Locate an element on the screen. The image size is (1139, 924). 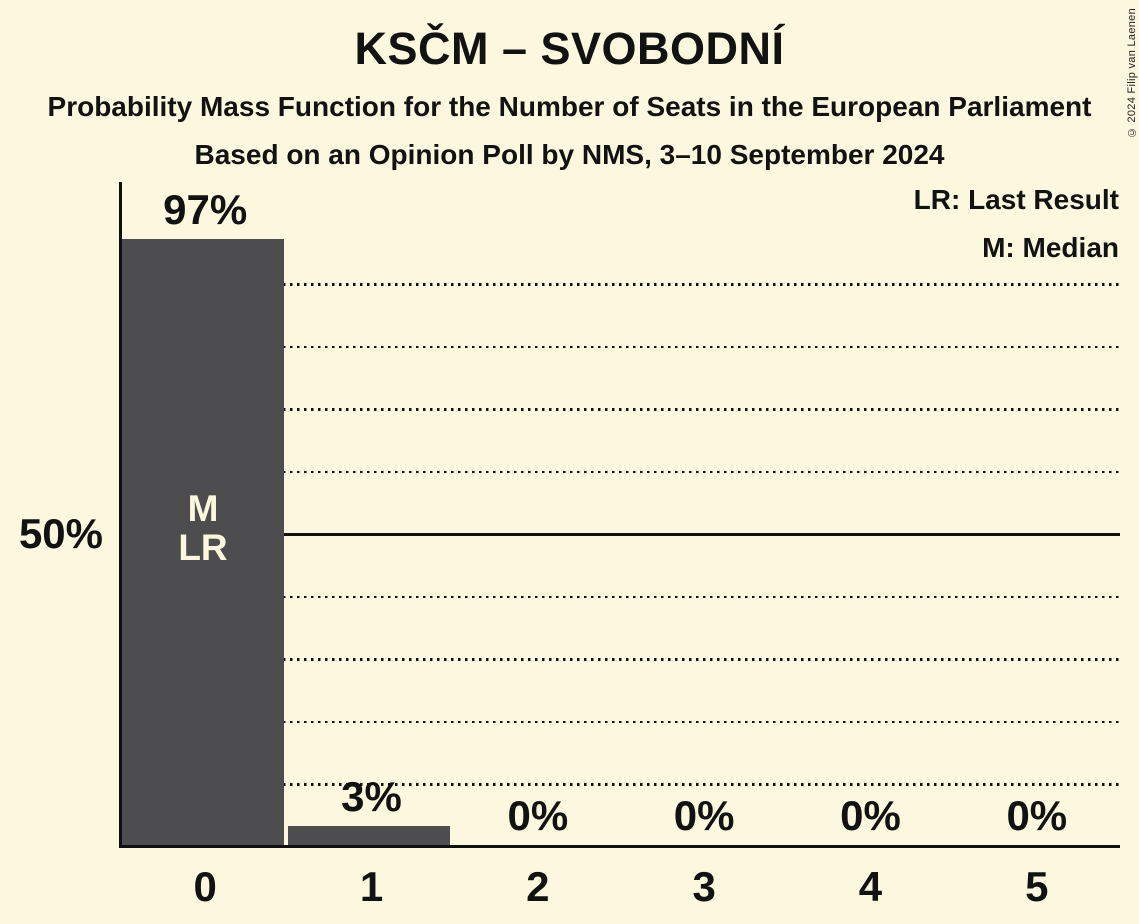
x-axis-tick-label-1: 1 is located at coordinates (371, 886).